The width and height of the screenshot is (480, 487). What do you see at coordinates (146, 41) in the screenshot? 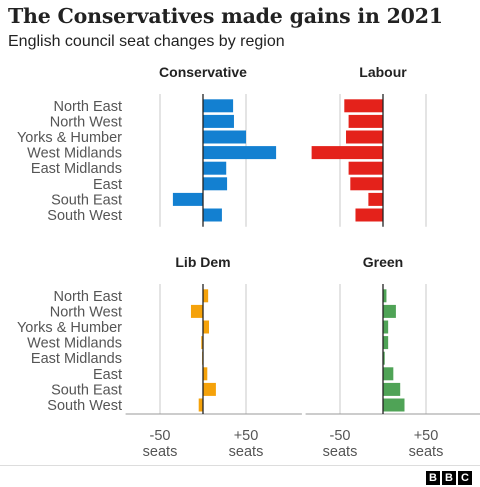
I see `chart-subtitle: English council seat changes by region` at bounding box center [146, 41].